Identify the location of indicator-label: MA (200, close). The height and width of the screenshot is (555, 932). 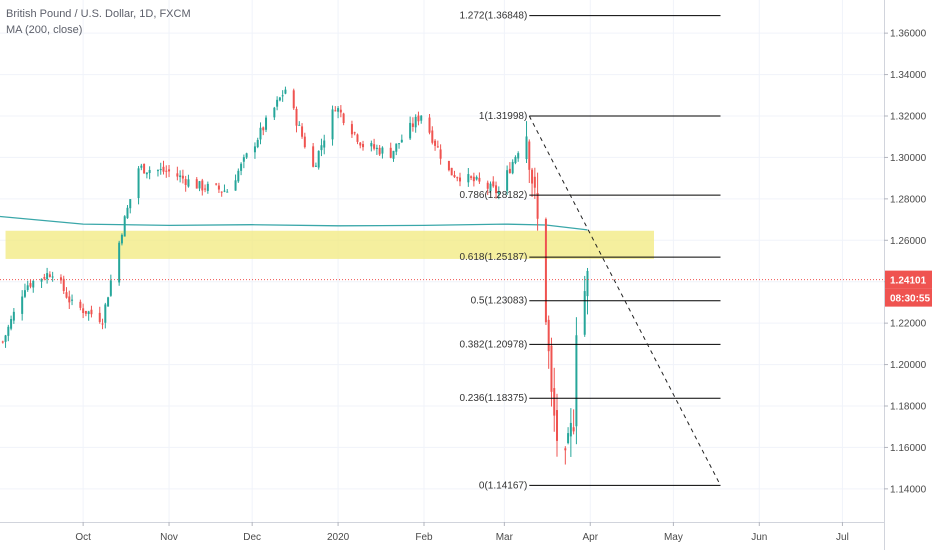
(44, 30).